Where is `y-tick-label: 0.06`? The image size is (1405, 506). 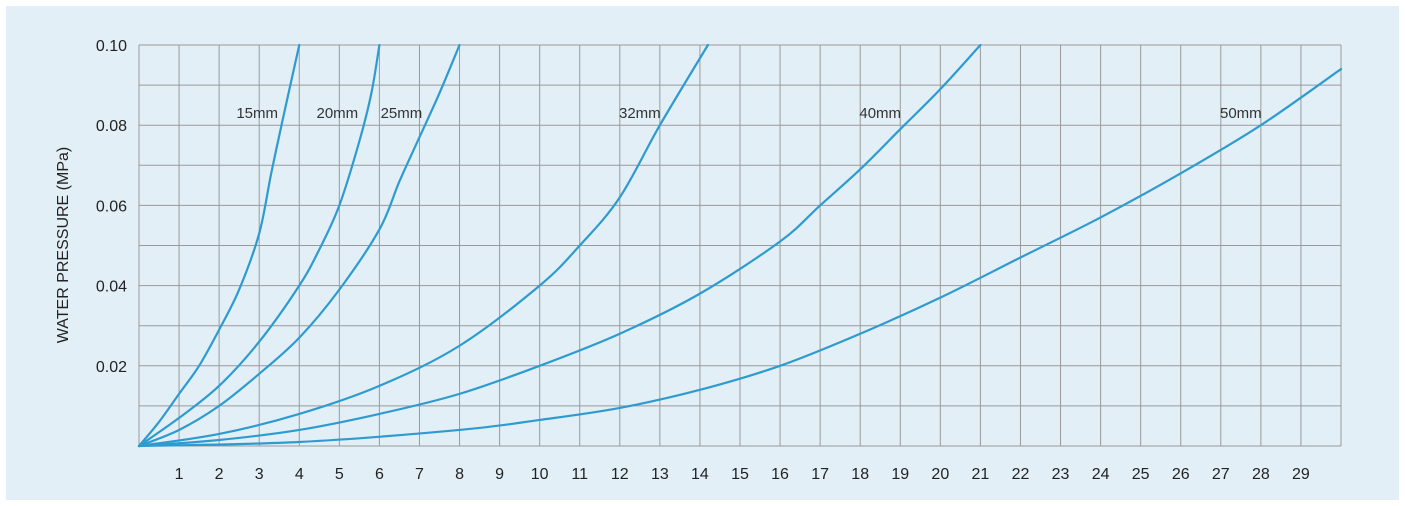
y-tick-label: 0.06 is located at coordinates (111, 206).